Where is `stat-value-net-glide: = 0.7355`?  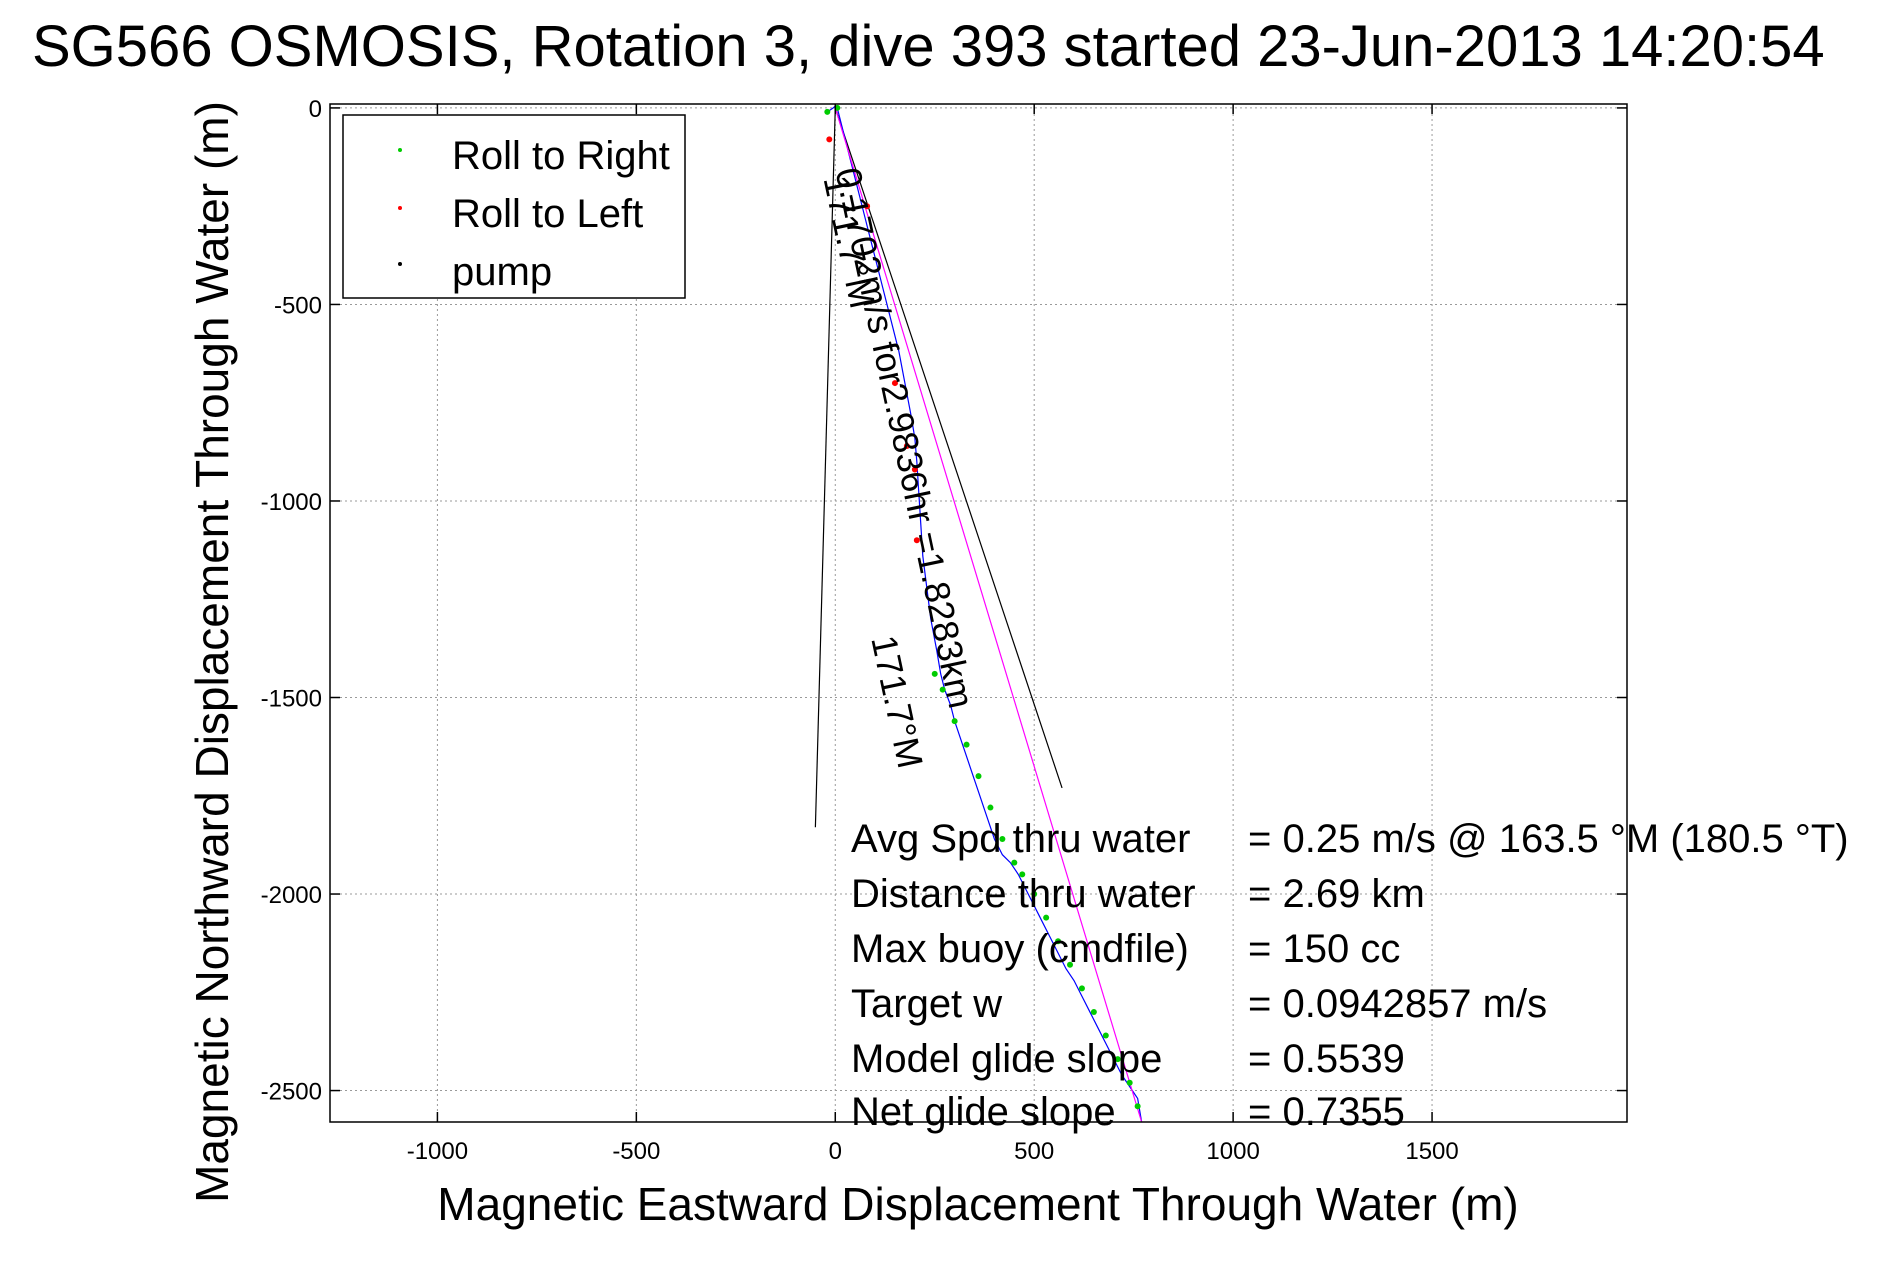
stat-value-net-glide: = 0.7355 is located at coordinates (1326, 1112).